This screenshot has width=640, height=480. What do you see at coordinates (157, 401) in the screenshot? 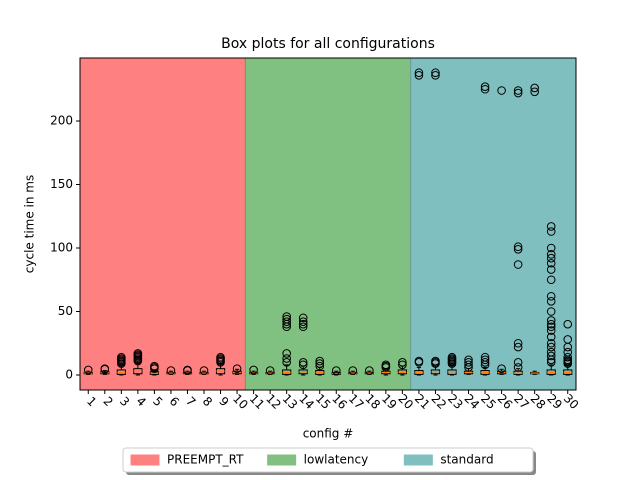
I see `x-tick-label: 5` at bounding box center [157, 401].